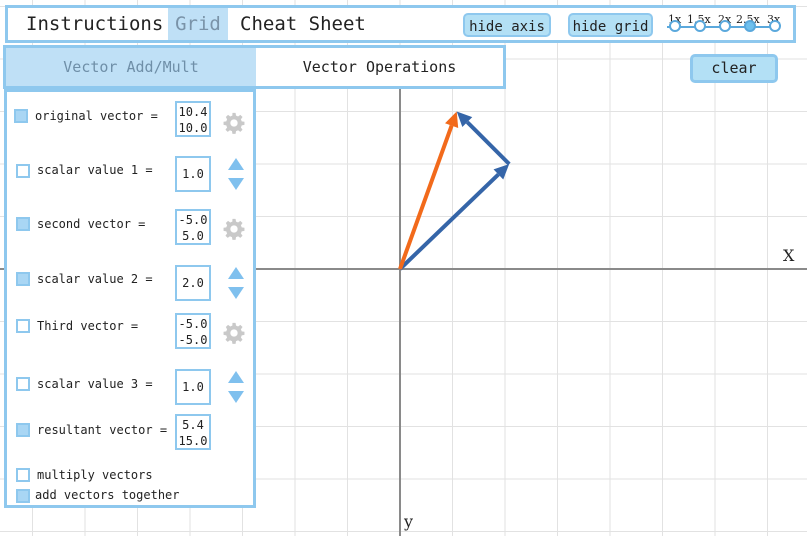 The width and height of the screenshot is (807, 536). Describe the element at coordinates (236, 184) in the screenshot. I see `scalar1-down-arrow-icon` at that location.